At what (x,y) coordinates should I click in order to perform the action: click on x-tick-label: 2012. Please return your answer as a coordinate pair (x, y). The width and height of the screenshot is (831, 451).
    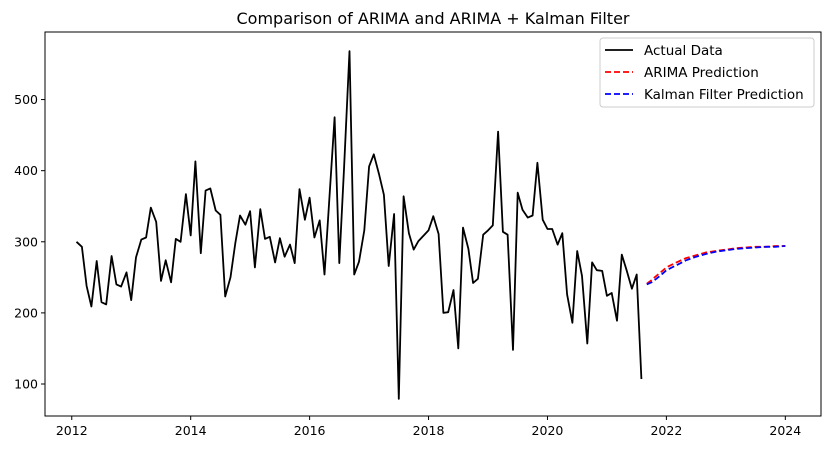
    Looking at the image, I should click on (72, 430).